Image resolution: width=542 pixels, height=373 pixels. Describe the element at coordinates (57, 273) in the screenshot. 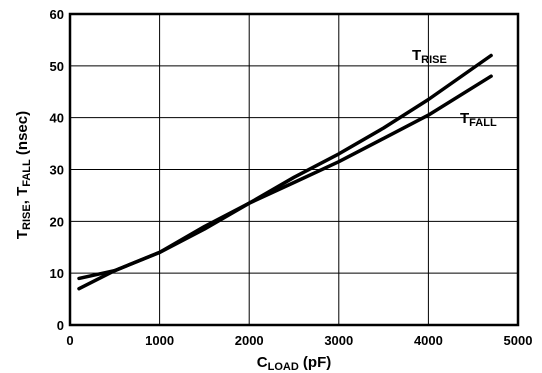

I see `y-tick-label-1: 10` at that location.